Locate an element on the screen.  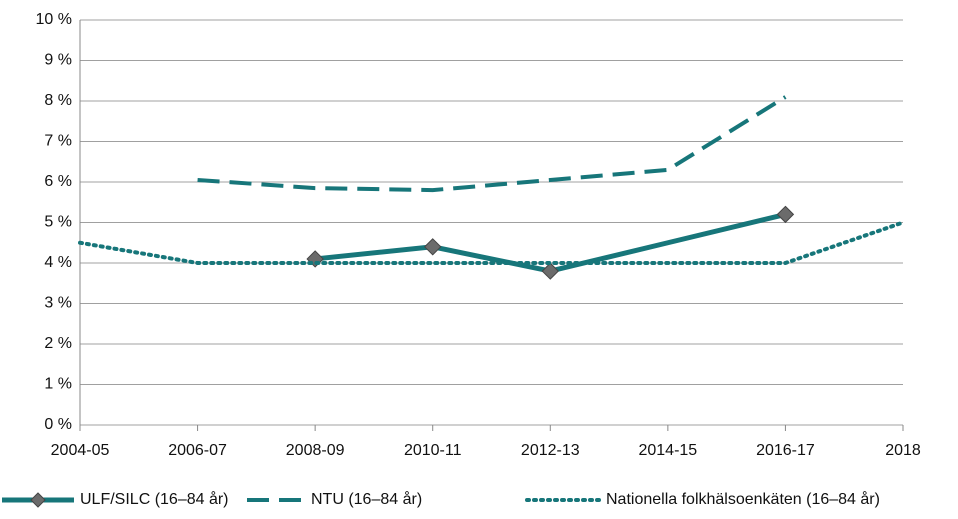
y-tick-label: 6 % is located at coordinates (58, 181).